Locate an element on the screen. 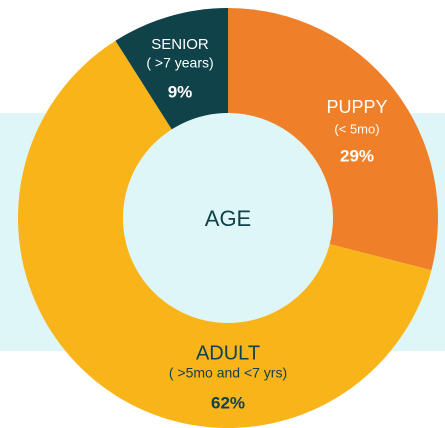  center-label: AGE is located at coordinates (228, 218).